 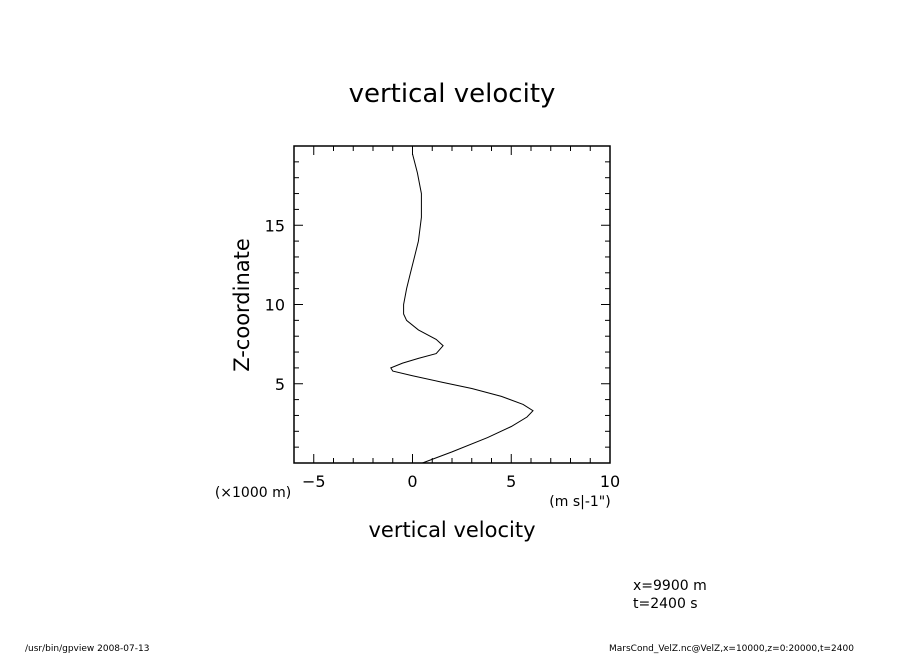 What do you see at coordinates (280, 384) in the screenshot?
I see `y-tick-label: 5` at bounding box center [280, 384].